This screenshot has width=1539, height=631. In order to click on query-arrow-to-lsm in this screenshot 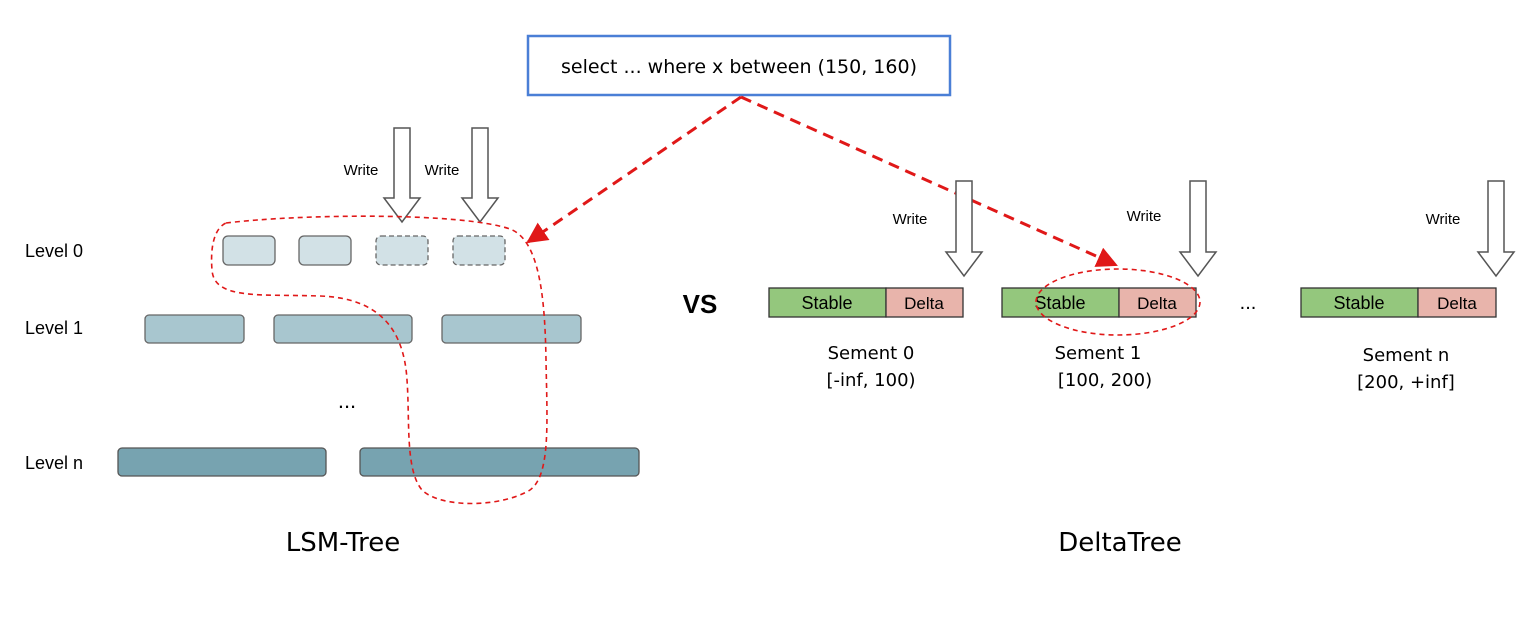, I will do `click(634, 169)`.